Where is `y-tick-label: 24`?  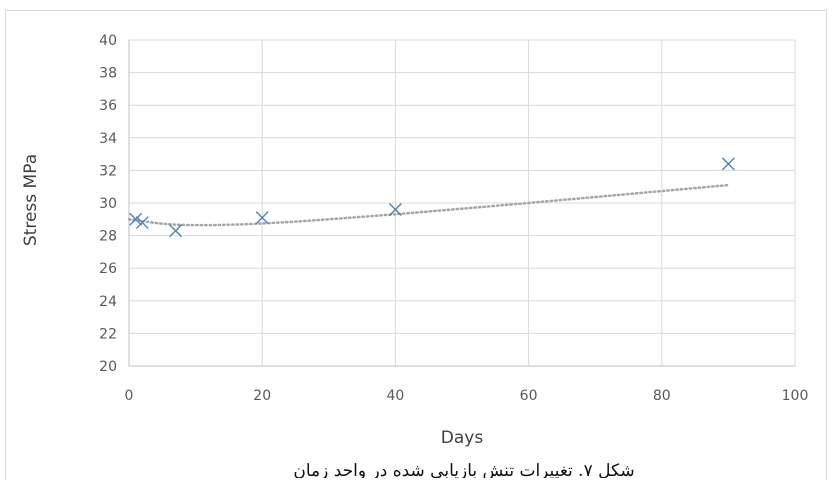
y-tick-label: 24 is located at coordinates (108, 302).